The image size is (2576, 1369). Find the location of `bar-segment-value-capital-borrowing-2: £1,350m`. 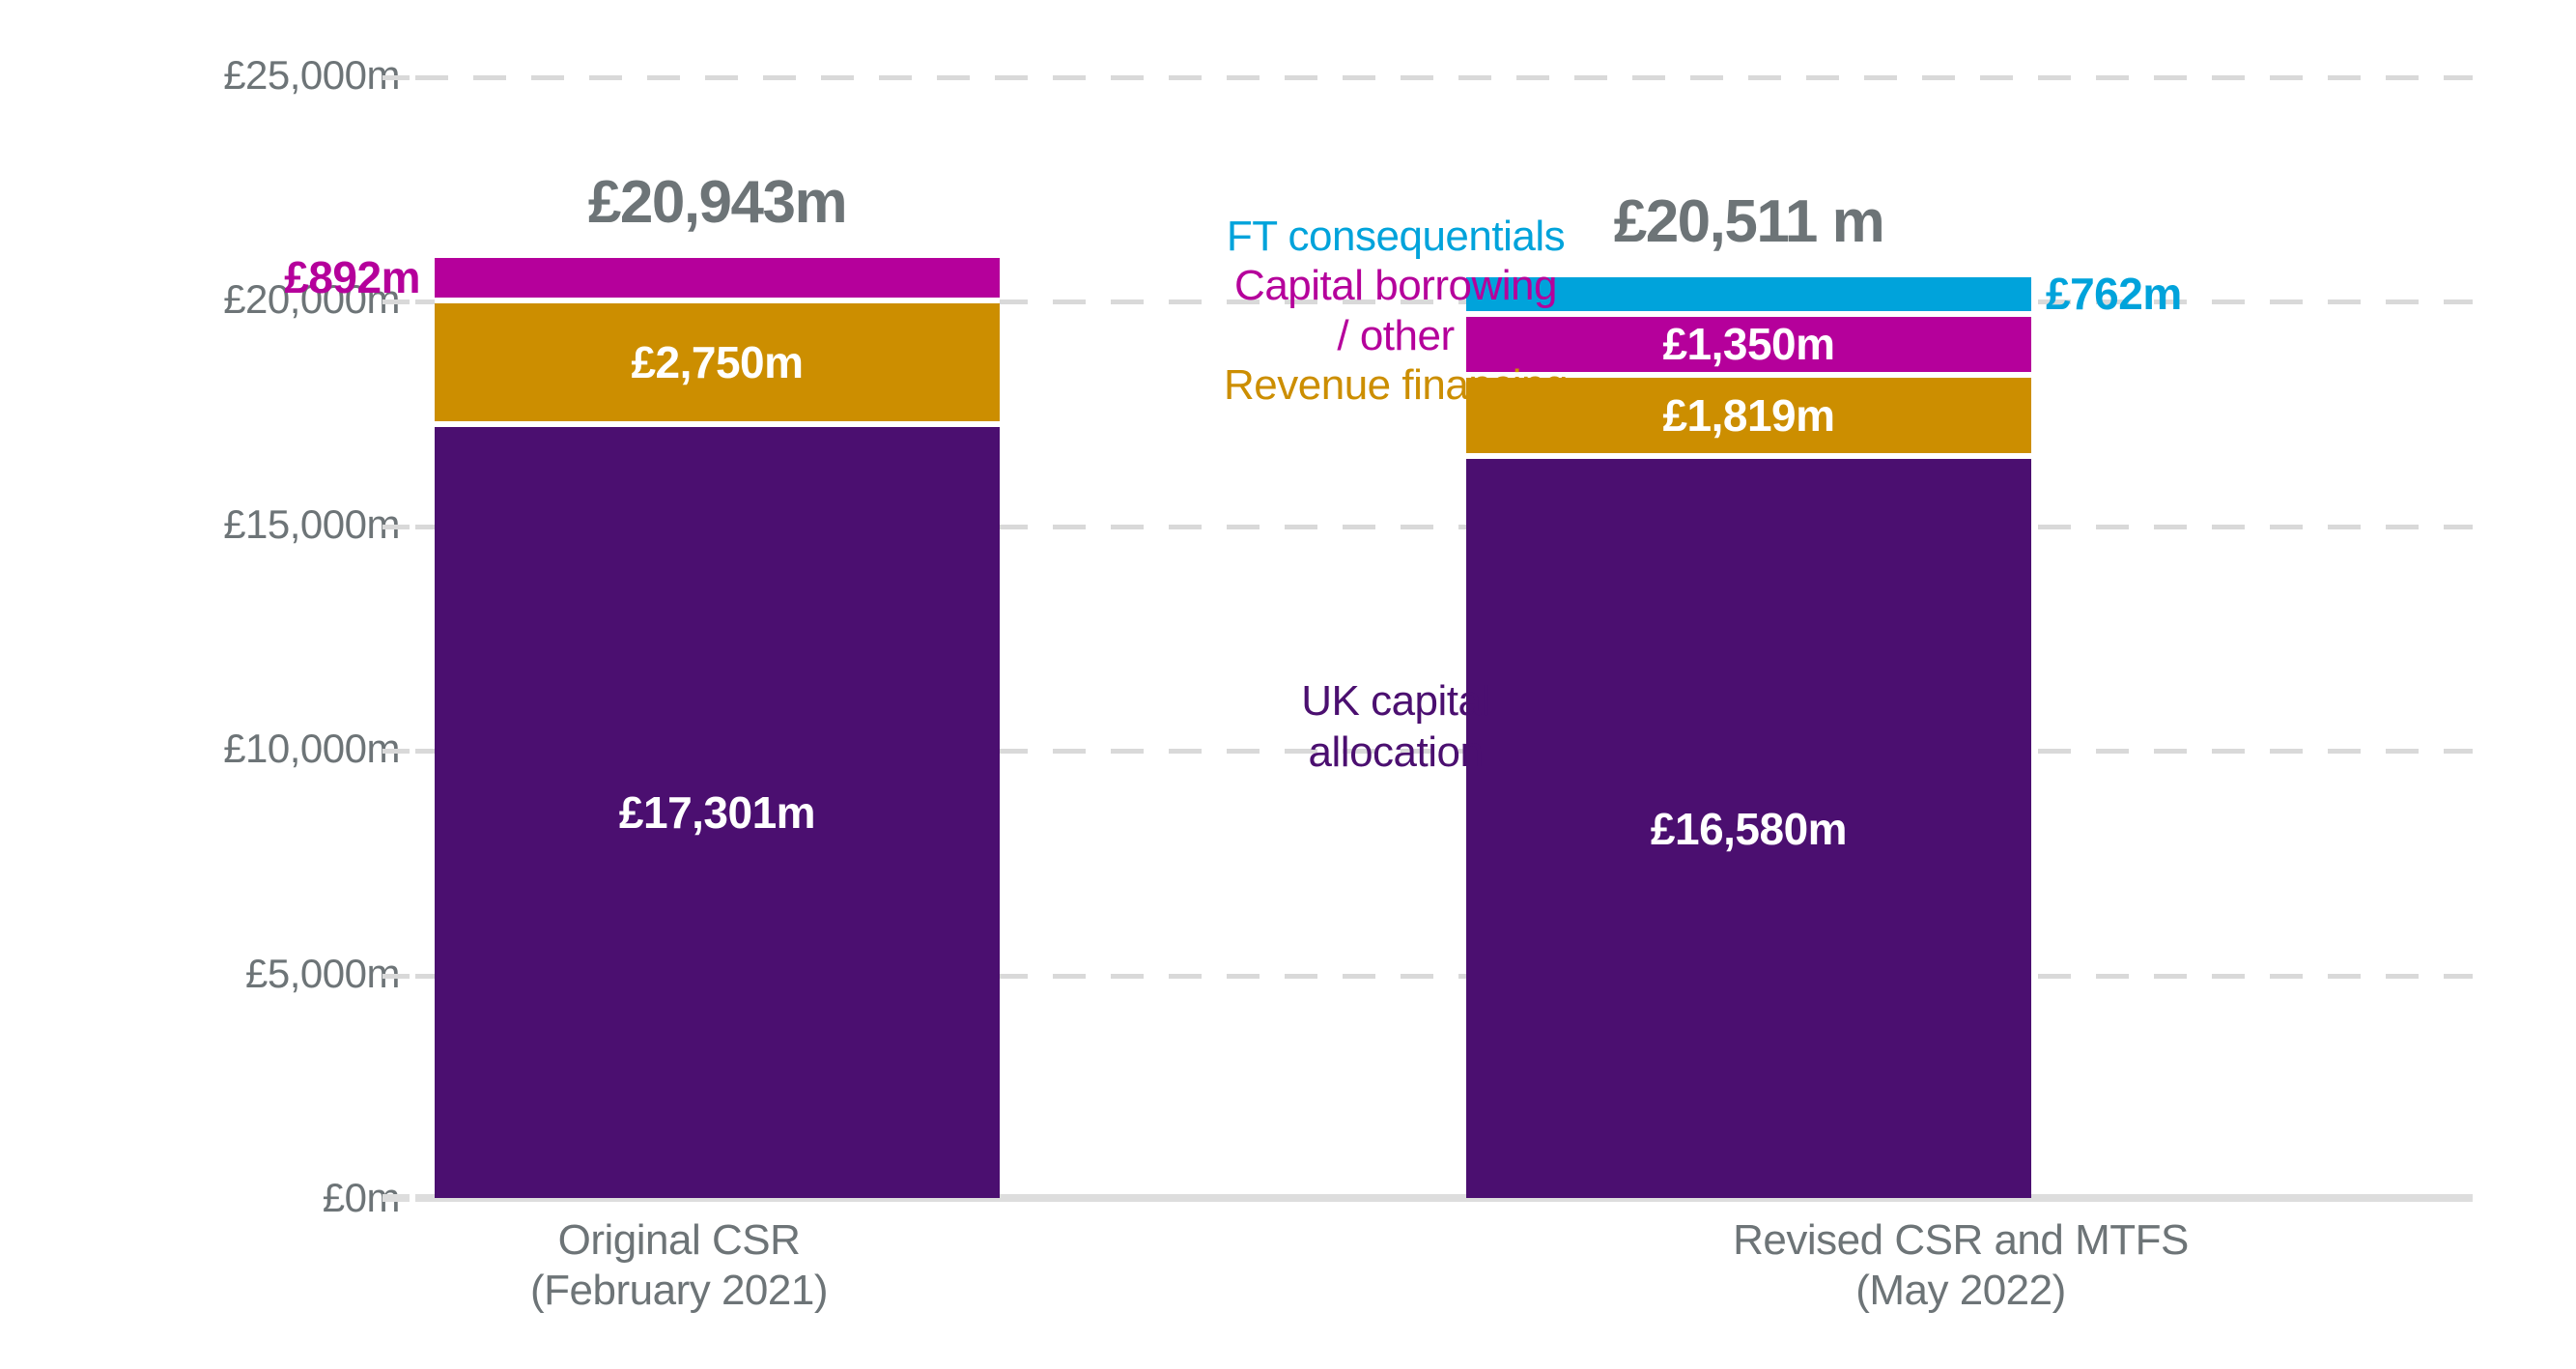

bar-segment-value-capital-borrowing-2: £1,350m is located at coordinates (1748, 345).